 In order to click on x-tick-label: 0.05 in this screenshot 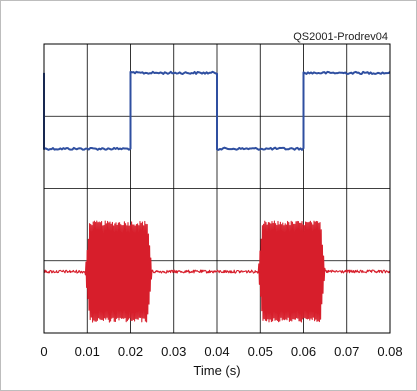, I will do `click(260, 351)`.